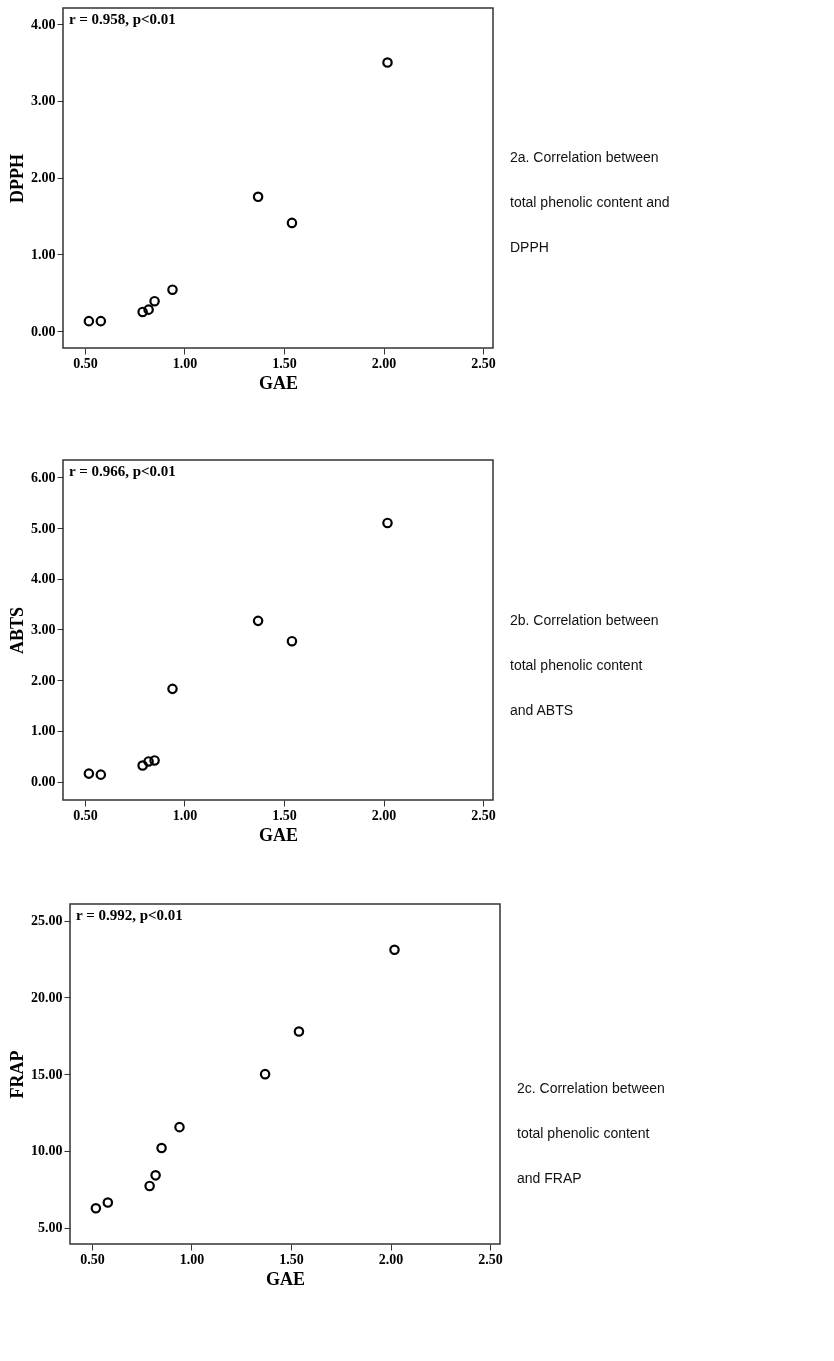 Image resolution: width=834 pixels, height=1361 pixels. I want to click on annotation: r = 0.992, p<0.01, so click(129, 915).